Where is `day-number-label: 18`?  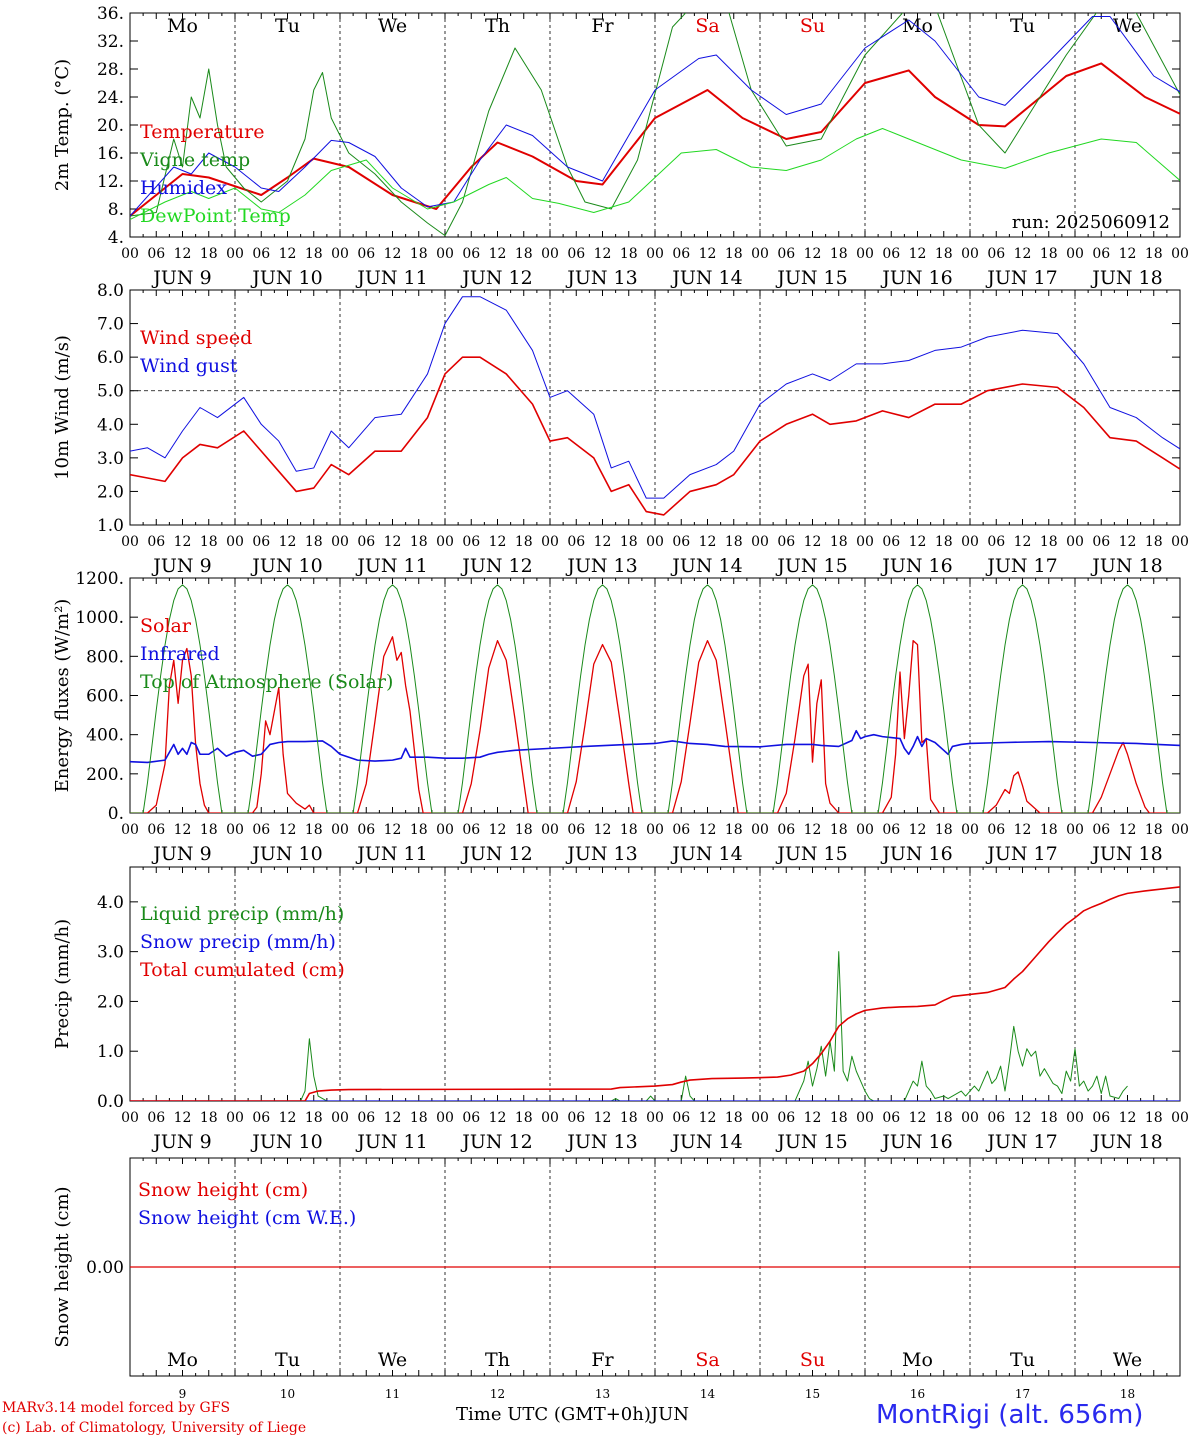
day-number-label: 18 is located at coordinates (1127, 1394).